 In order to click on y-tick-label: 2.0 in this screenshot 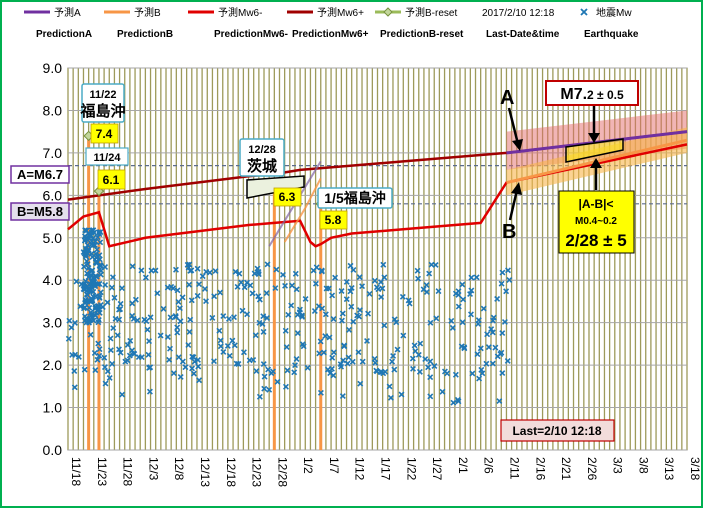, I will do `click(53, 365)`.